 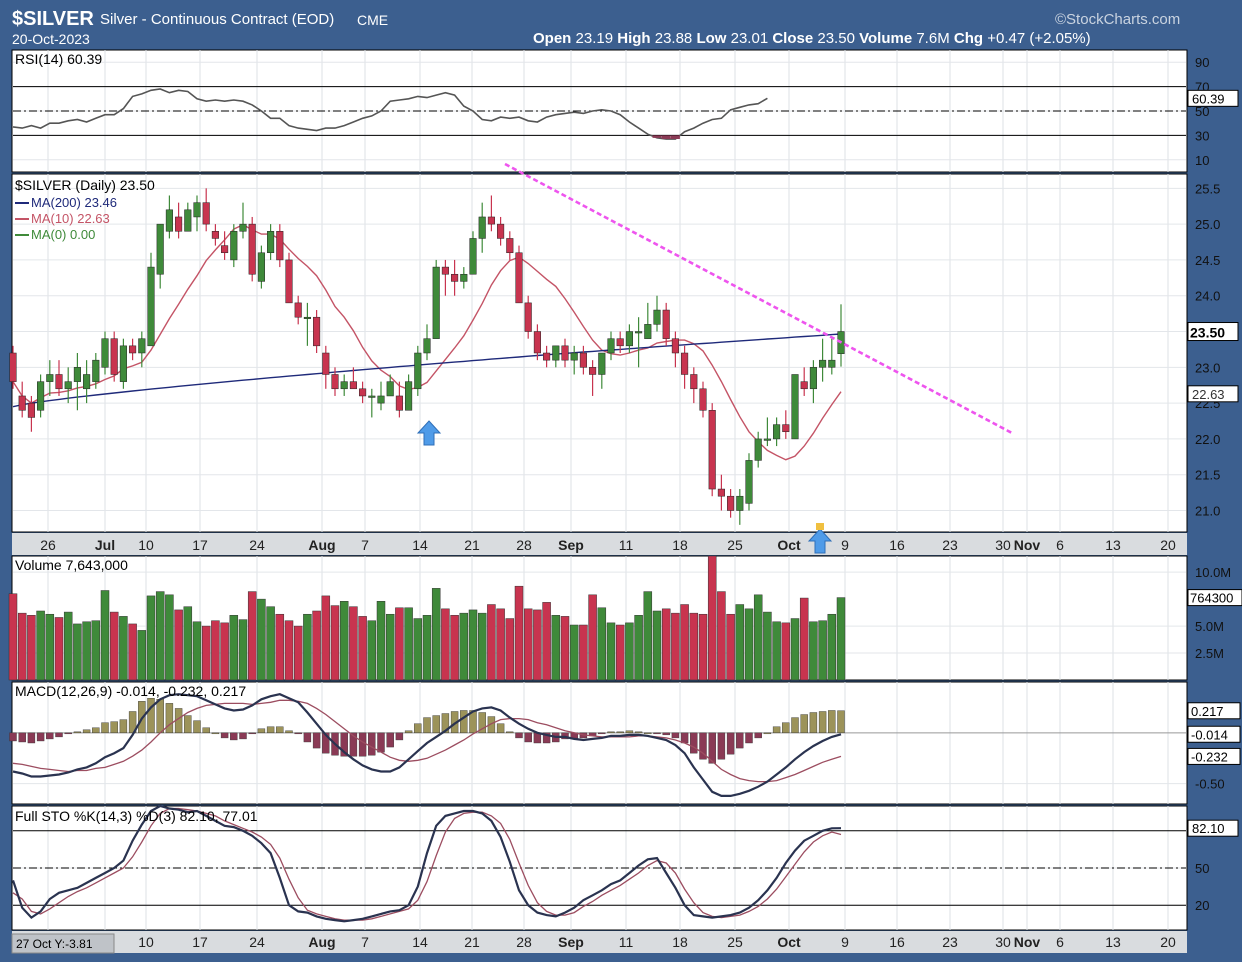 What do you see at coordinates (524, 942) in the screenshot?
I see `date-label-bottom: 28` at bounding box center [524, 942].